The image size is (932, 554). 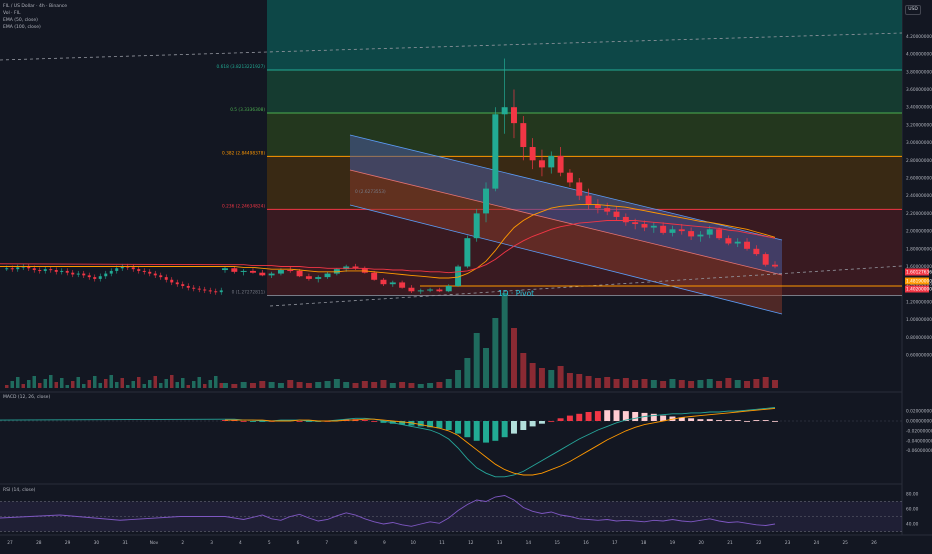 I want to click on time-axis-label: 29, so click(x=68, y=543).